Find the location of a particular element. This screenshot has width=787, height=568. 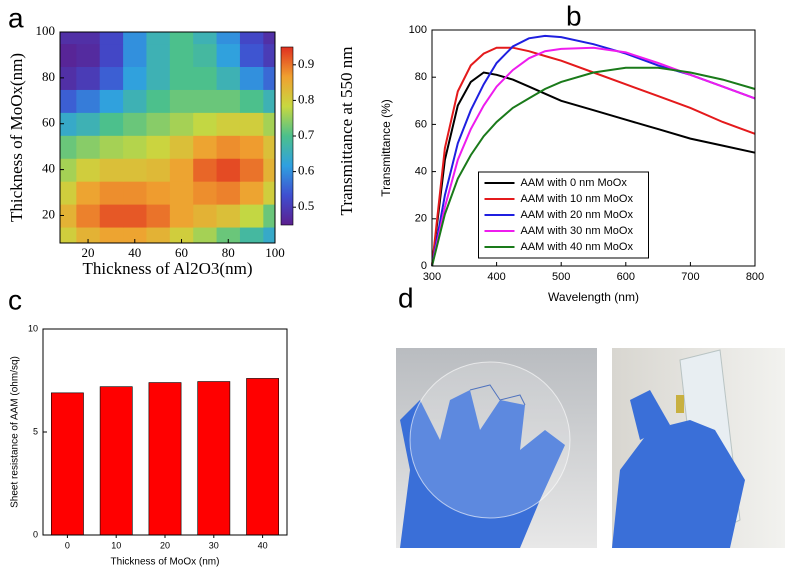

legend-label: AAM with 10 nm MoOx is located at coordinates (577, 199).